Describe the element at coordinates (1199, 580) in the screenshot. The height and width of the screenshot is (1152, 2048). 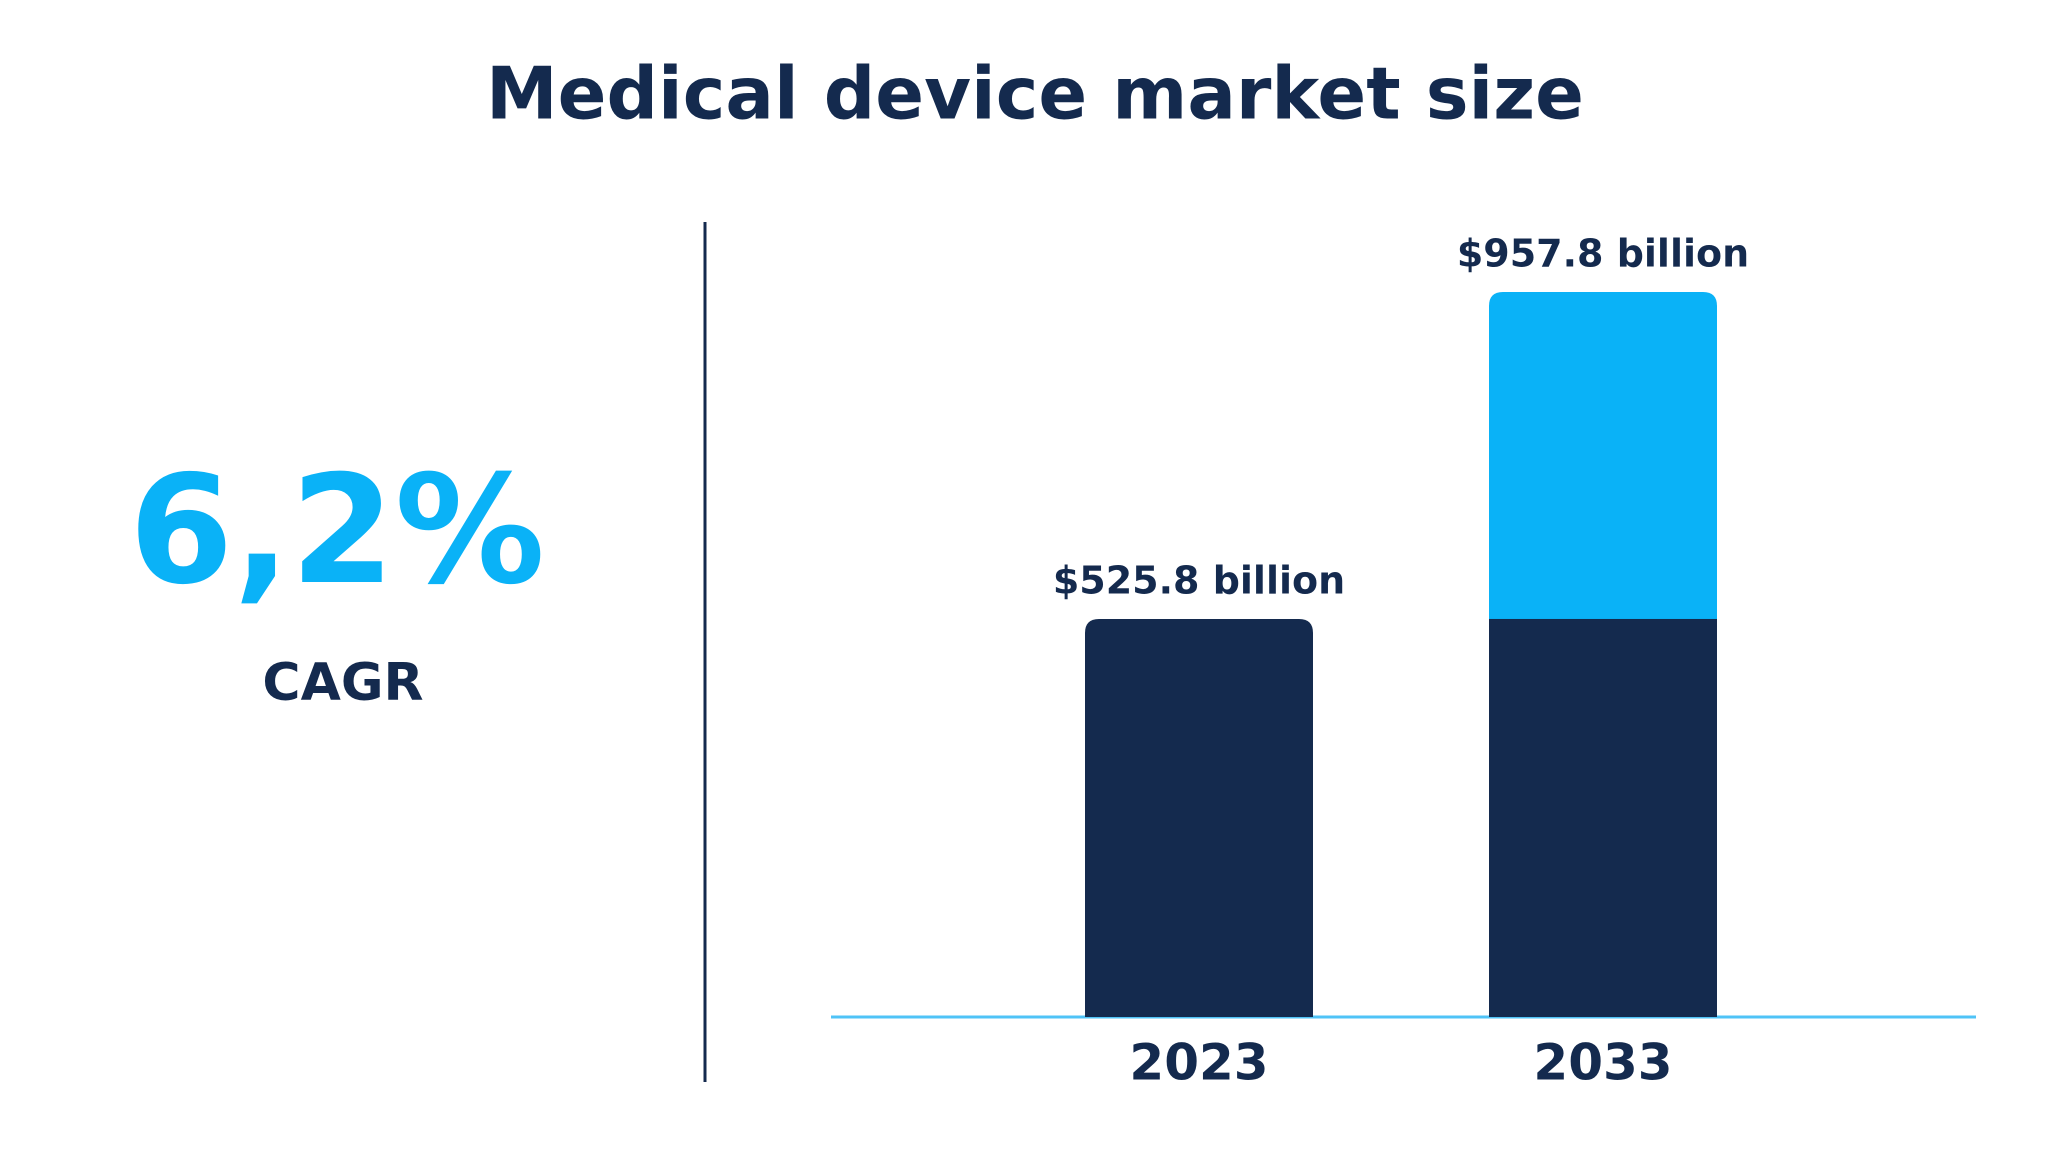
I see `value-label: $525.8 billion` at that location.